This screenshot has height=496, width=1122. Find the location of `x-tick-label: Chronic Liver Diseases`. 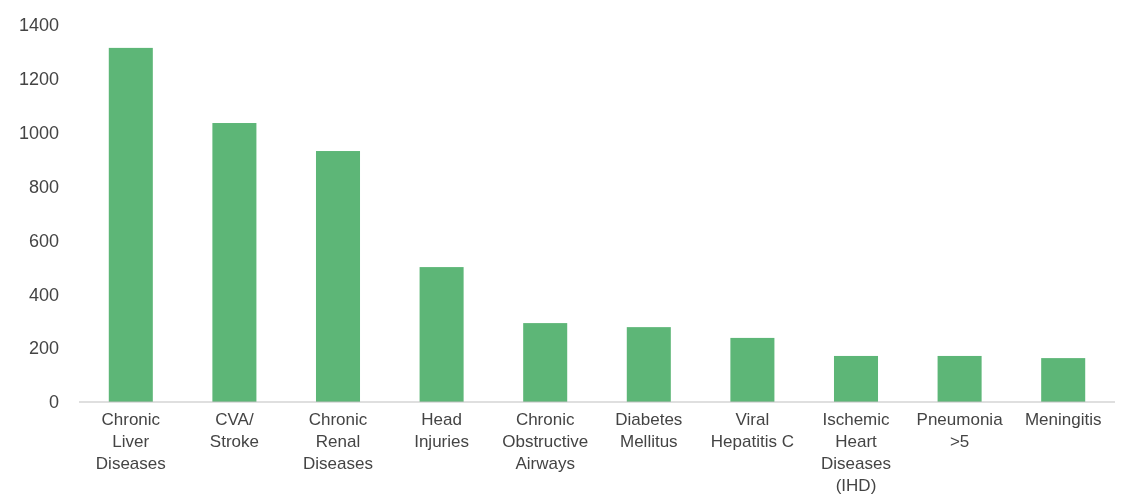

x-tick-label: Chronic Liver Diseases is located at coordinates (130, 441).